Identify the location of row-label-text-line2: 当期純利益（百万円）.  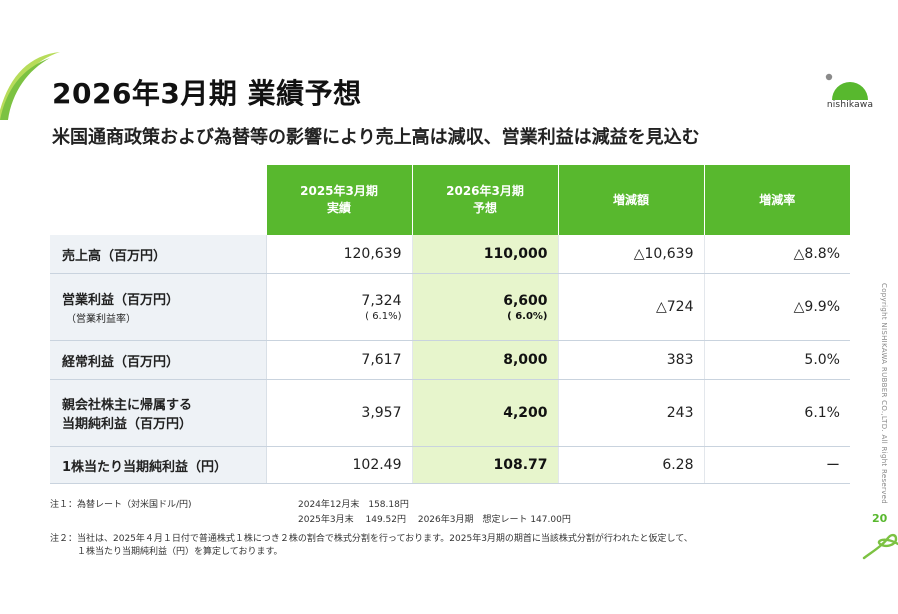
(127, 424).